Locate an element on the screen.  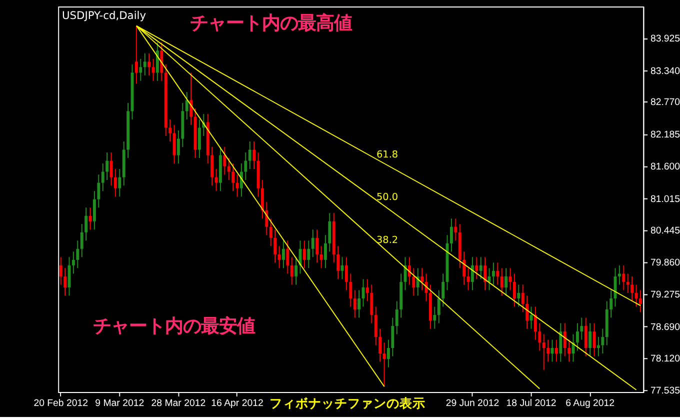
y-tick-label: 81.015 is located at coordinates (665, 199).